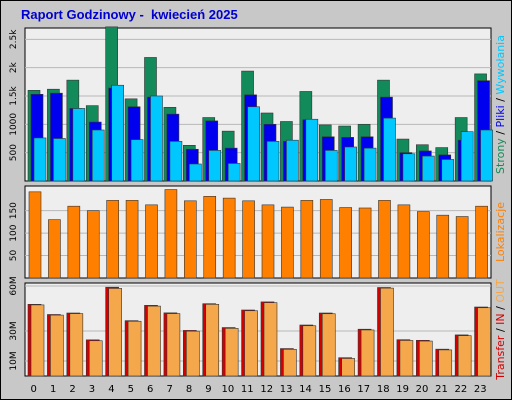 The image size is (512, 400). I want to click on x-tick-label: 17, so click(363, 389).